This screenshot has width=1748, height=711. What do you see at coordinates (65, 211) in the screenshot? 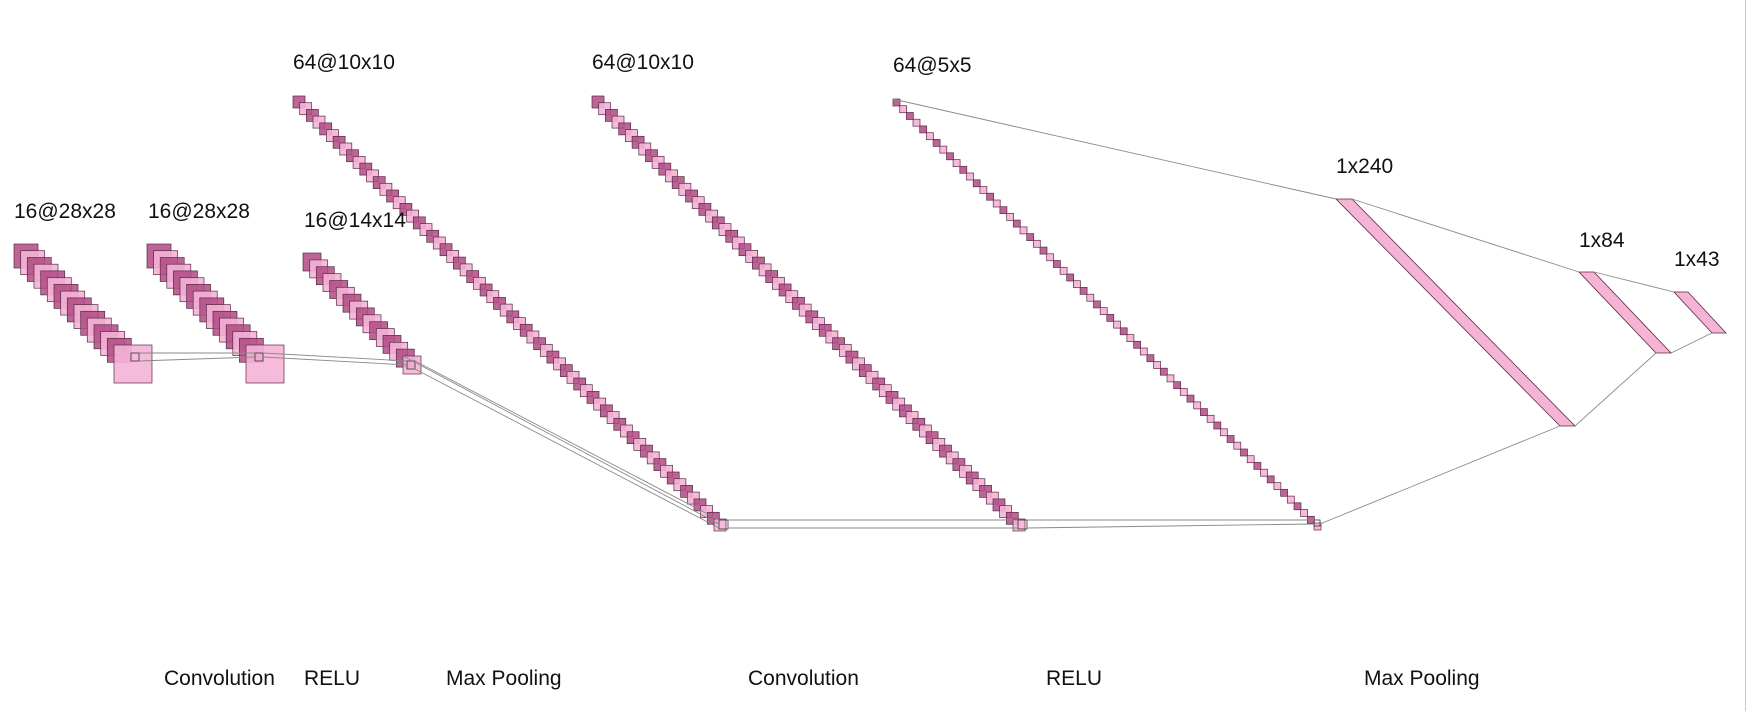
I see `layer-label-conv1: 16@28x28` at bounding box center [65, 211].